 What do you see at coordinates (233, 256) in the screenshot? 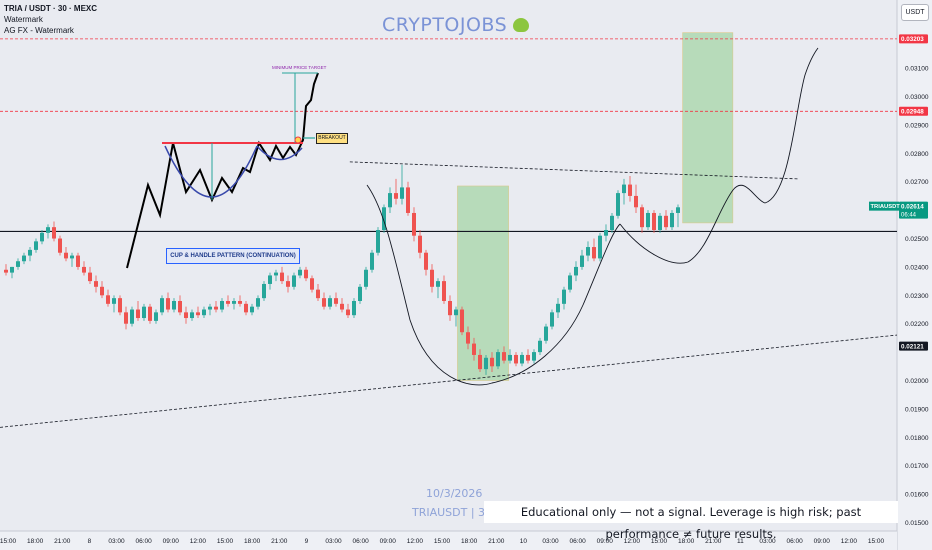
I see `pattern-label: CUP & HANDLE PATTERN (CONTINUATION)` at bounding box center [233, 256].